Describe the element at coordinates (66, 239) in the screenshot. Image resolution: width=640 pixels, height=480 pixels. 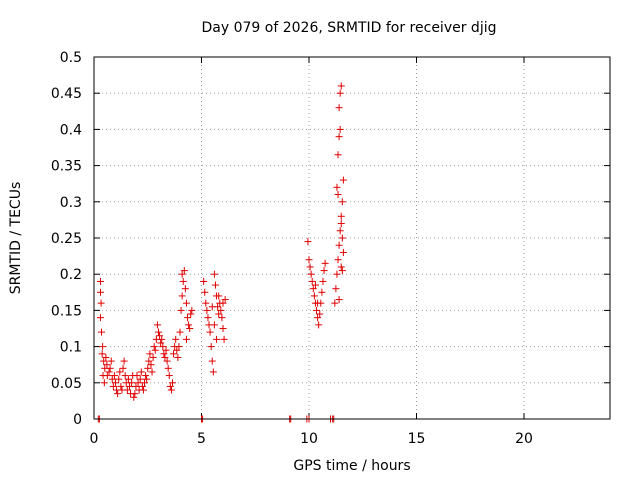
I see `y-tick-label: 0.25` at that location.